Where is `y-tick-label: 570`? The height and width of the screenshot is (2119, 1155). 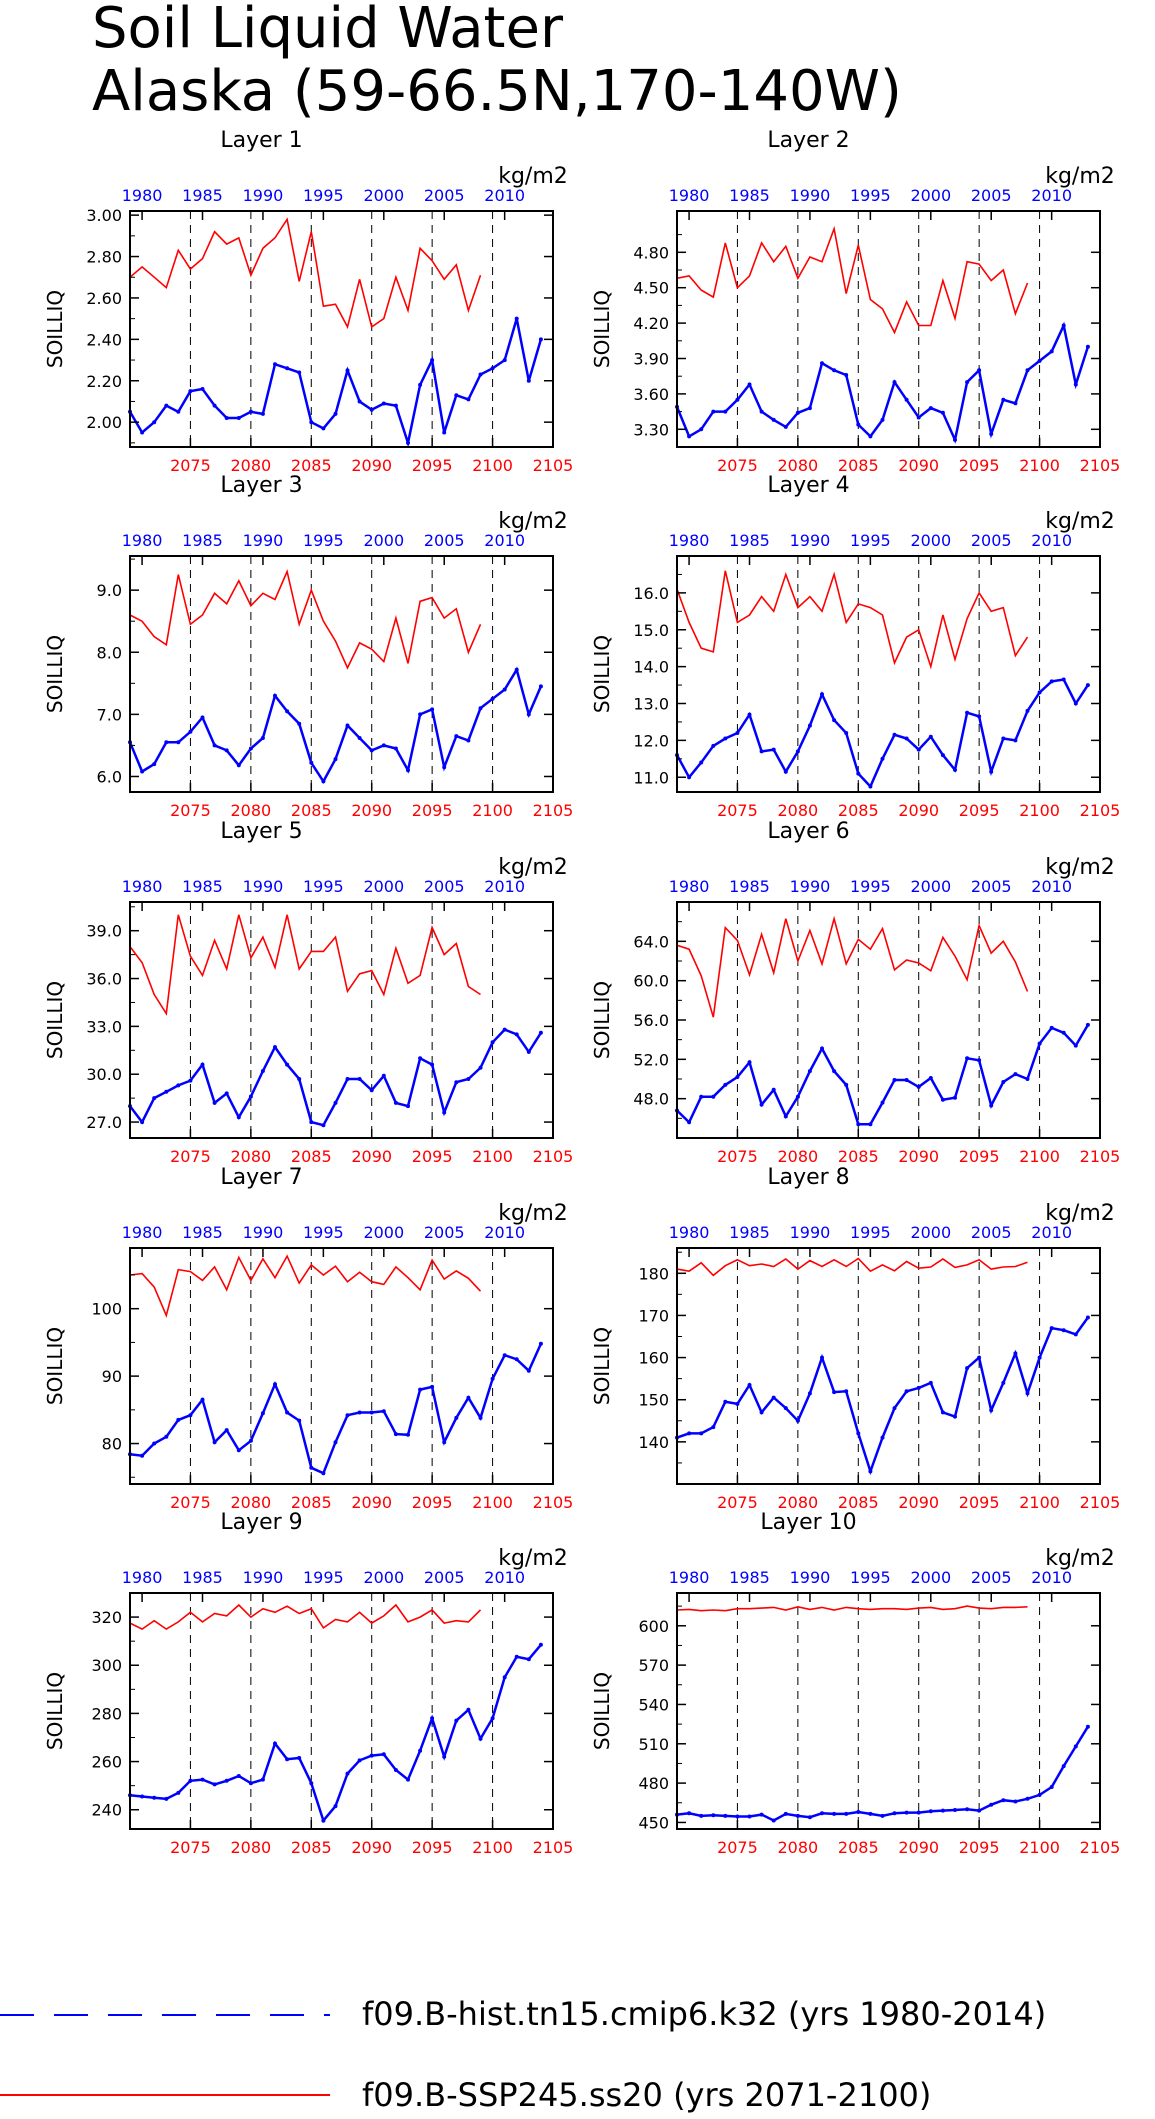 y-tick-label: 570 is located at coordinates (653, 1665).